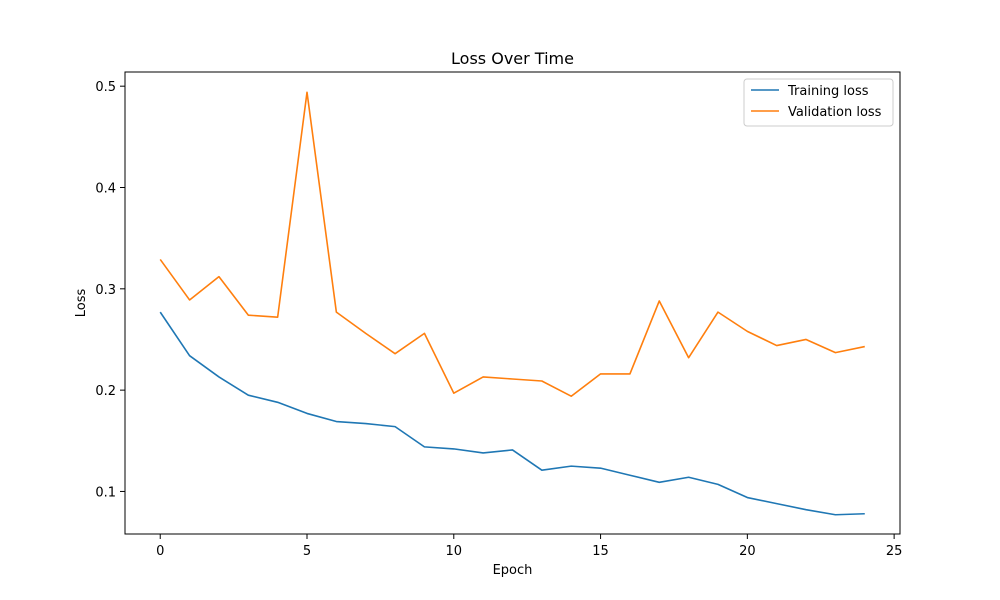 Image resolution: width=1000 pixels, height=600 pixels. Describe the element at coordinates (105, 391) in the screenshot. I see `y-tick-label: 0.2` at that location.